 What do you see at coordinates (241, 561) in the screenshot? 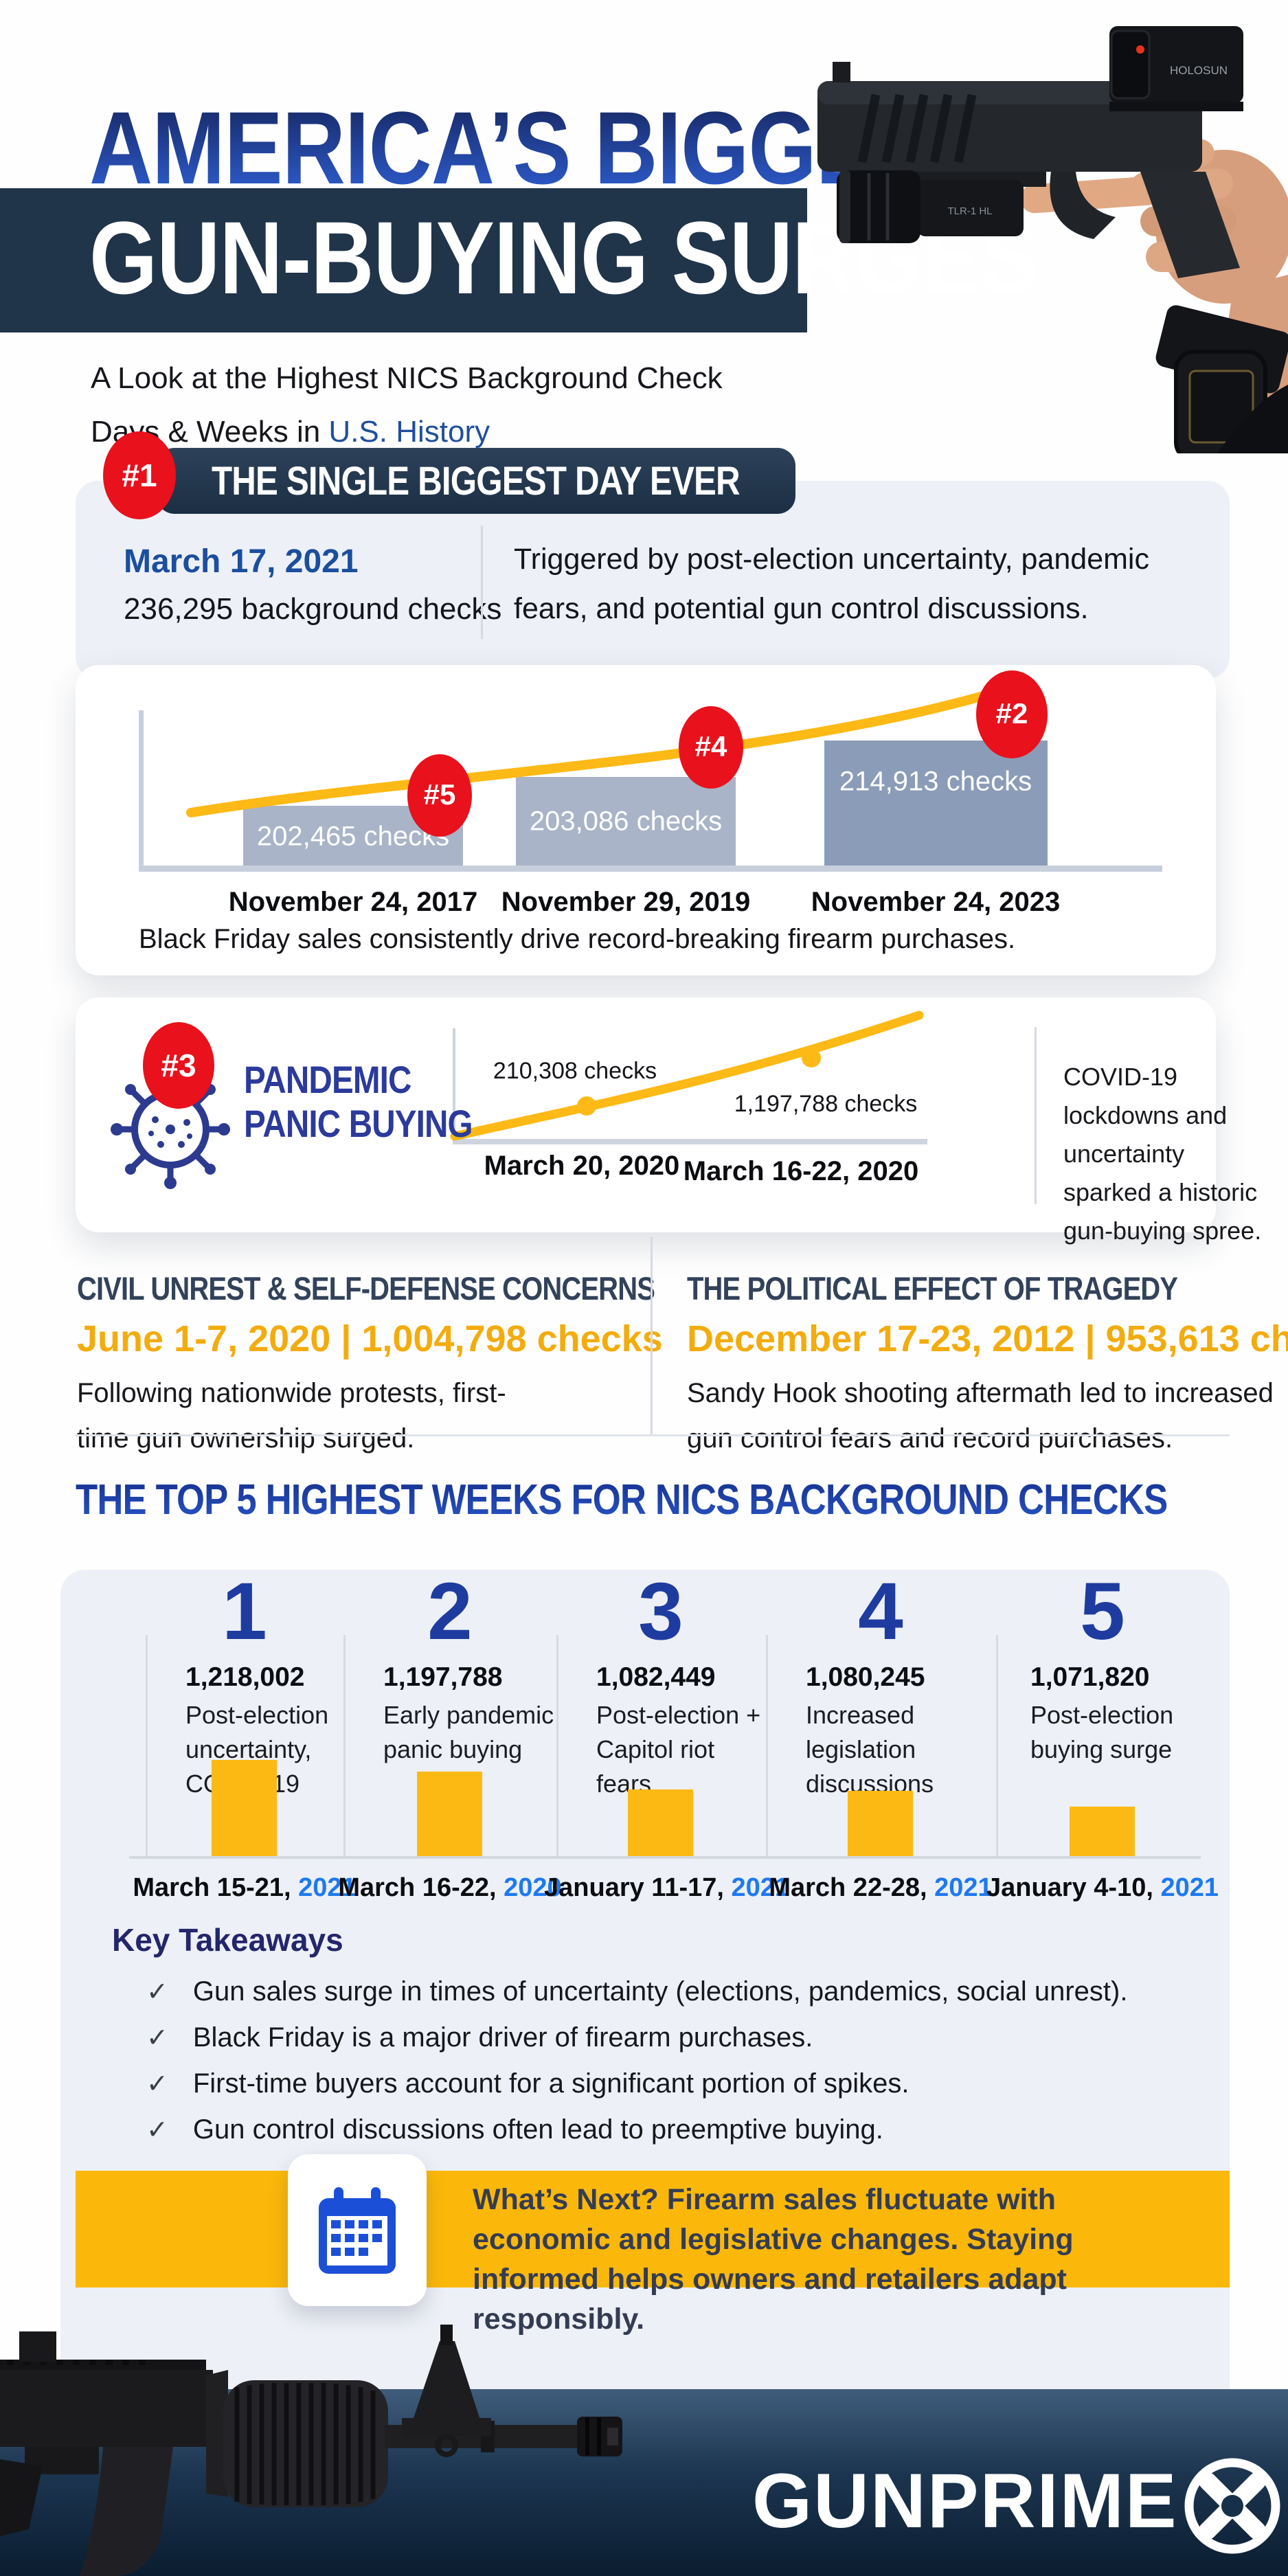
I see `section1-date: March 17, 2021` at bounding box center [241, 561].